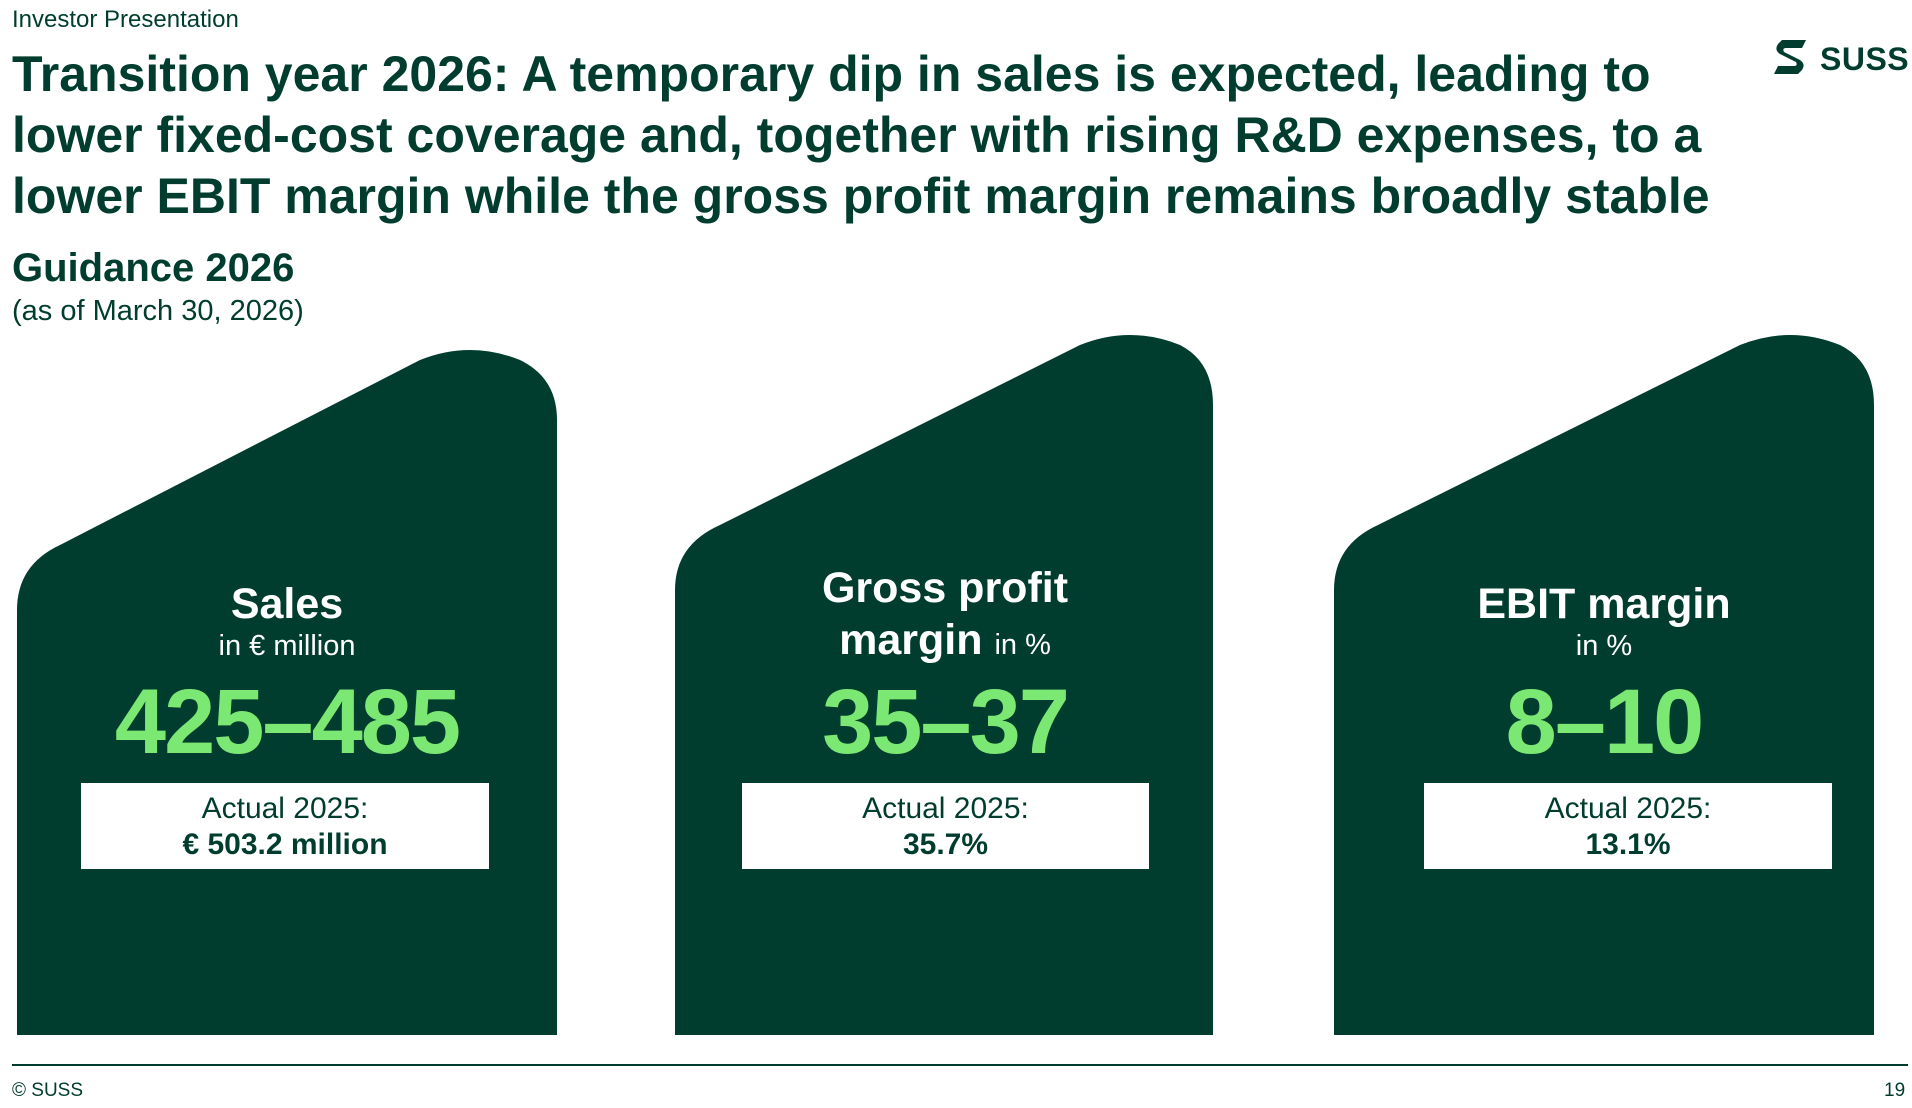 The image size is (1912, 1108). Describe the element at coordinates (153, 268) in the screenshot. I see `guidance-title: Guidance 2026` at that location.